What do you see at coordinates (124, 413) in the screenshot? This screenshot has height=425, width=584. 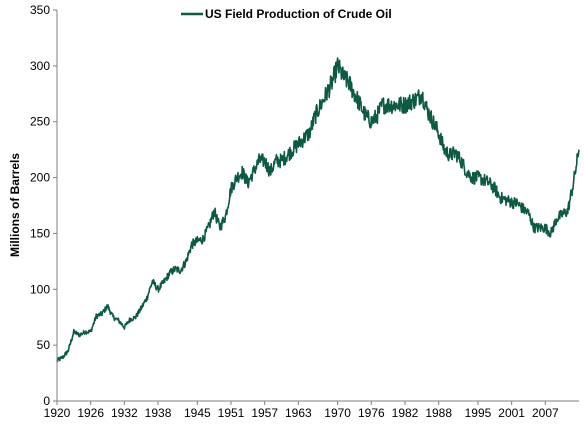 I see `x-tick-label: 1932` at bounding box center [124, 413].